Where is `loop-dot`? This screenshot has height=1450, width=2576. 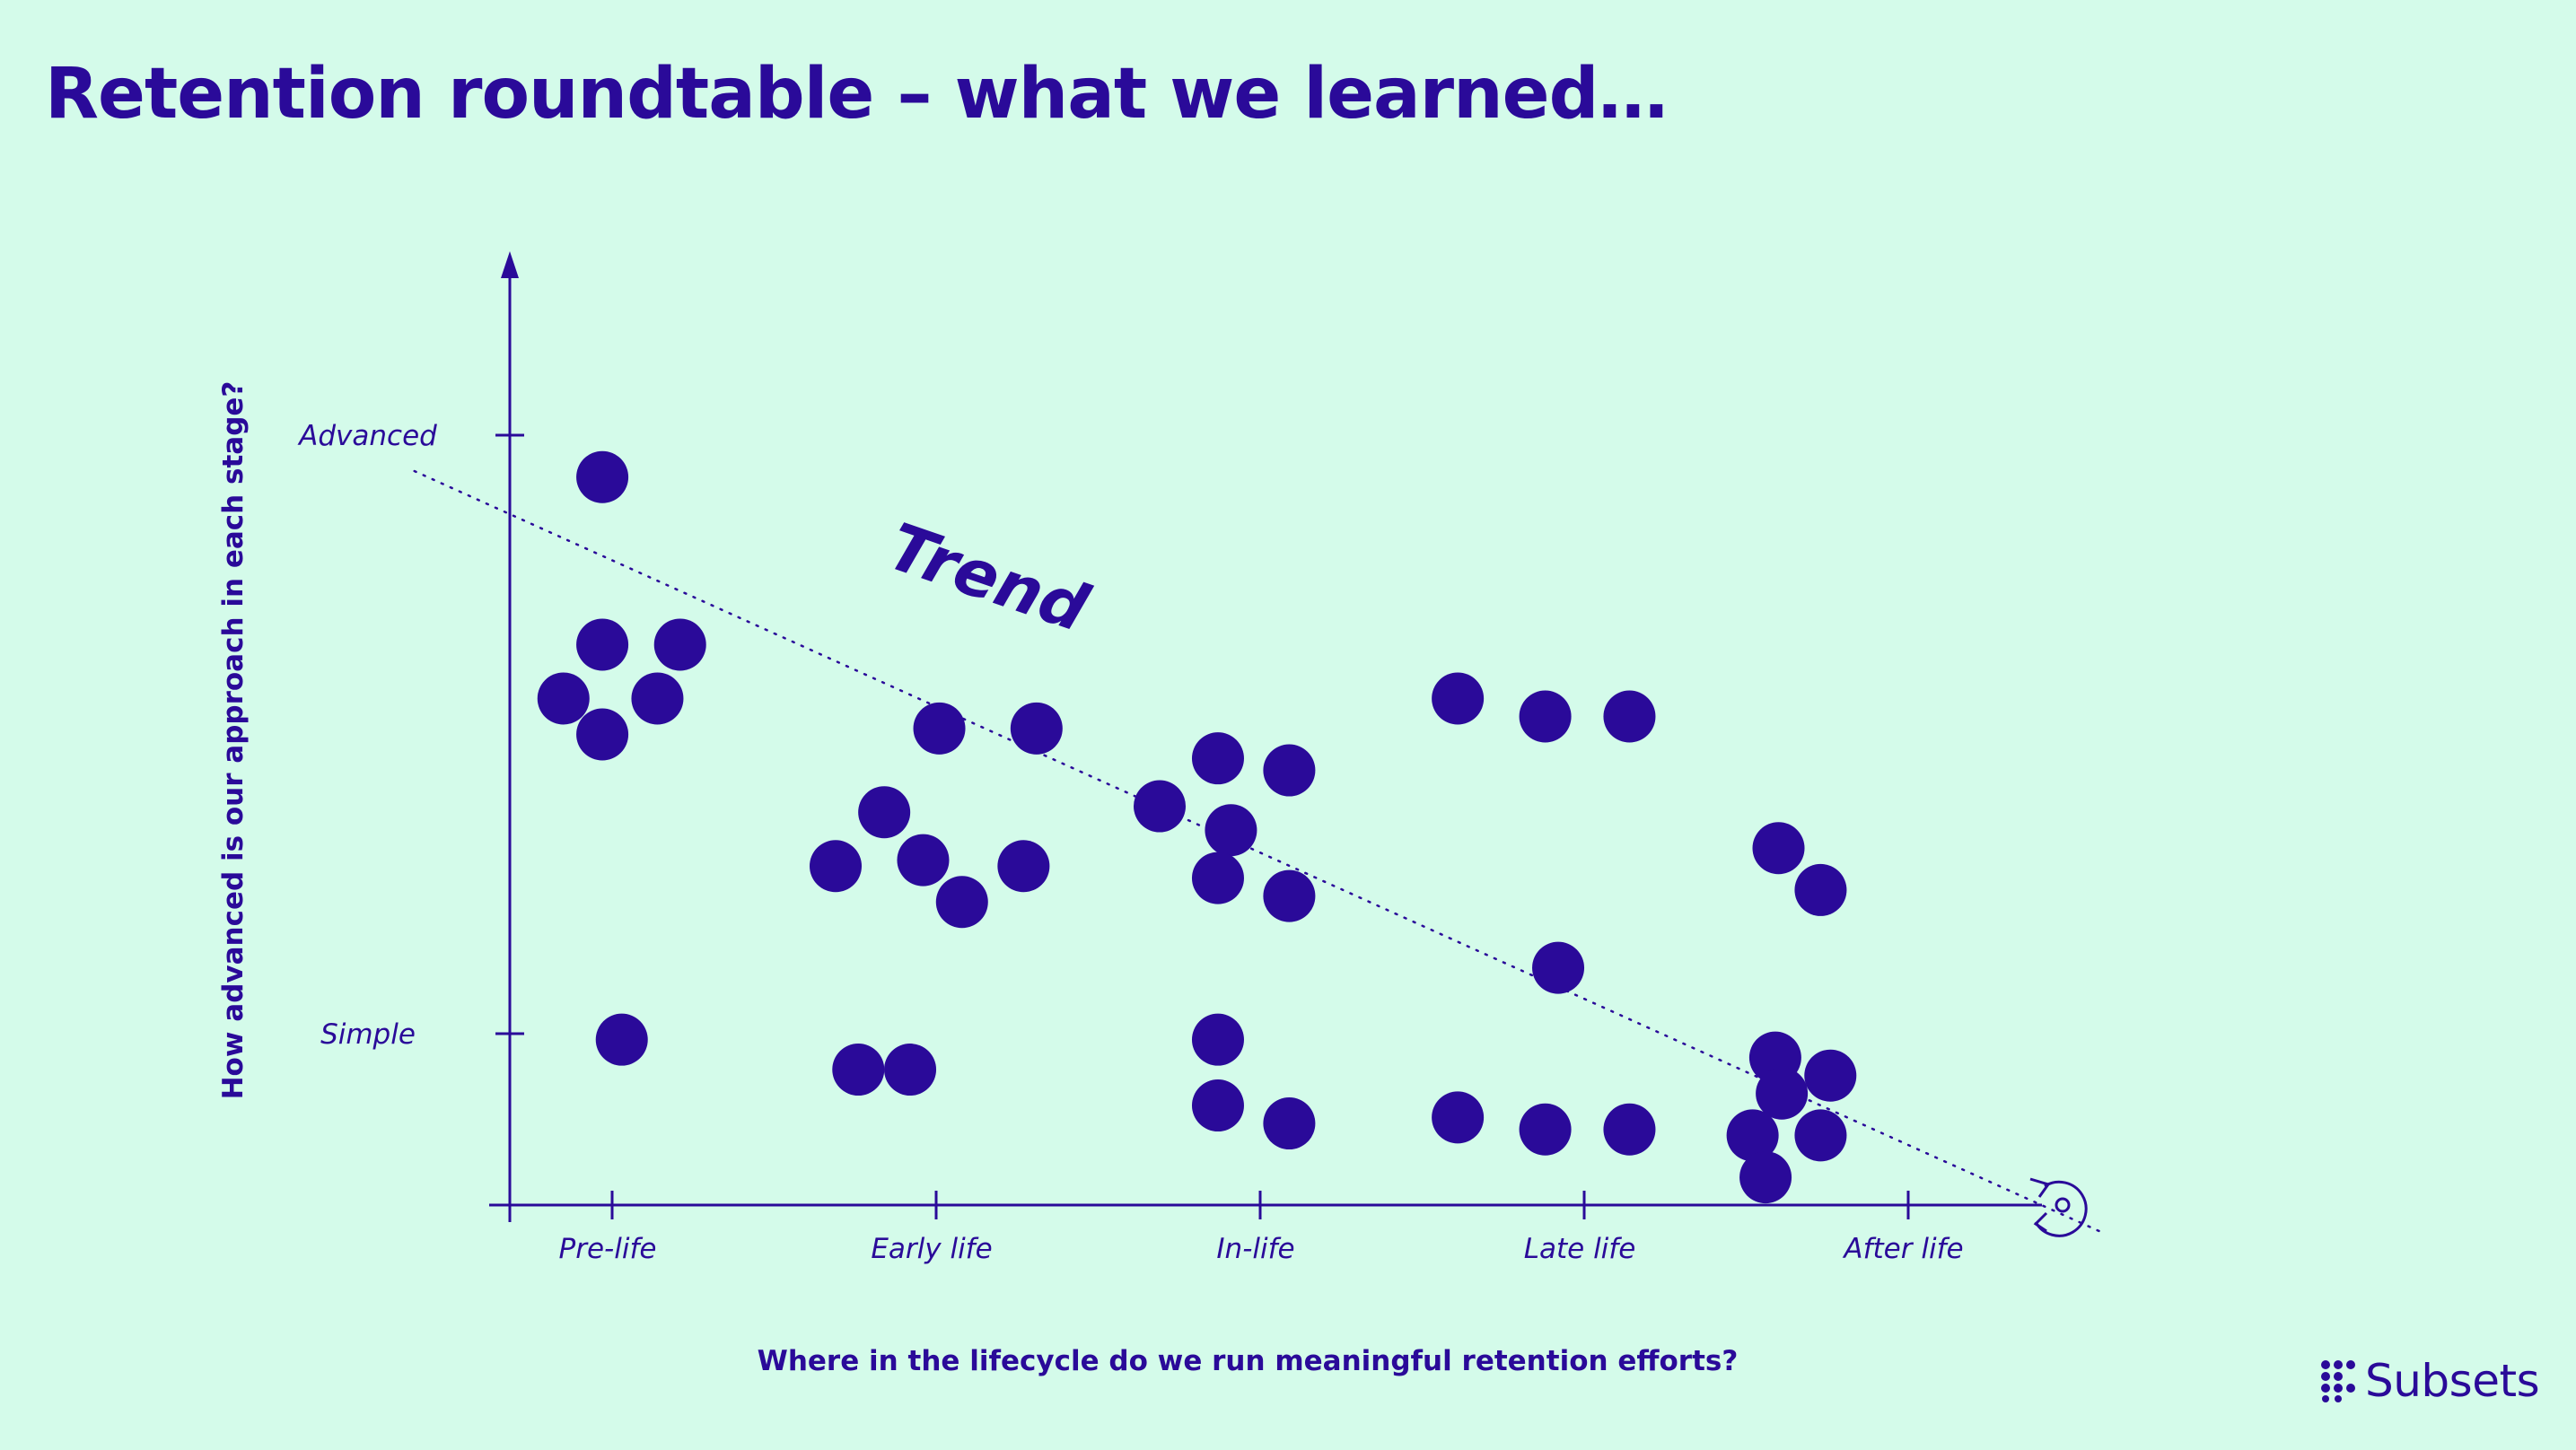 loop-dot is located at coordinates (2063, 1205).